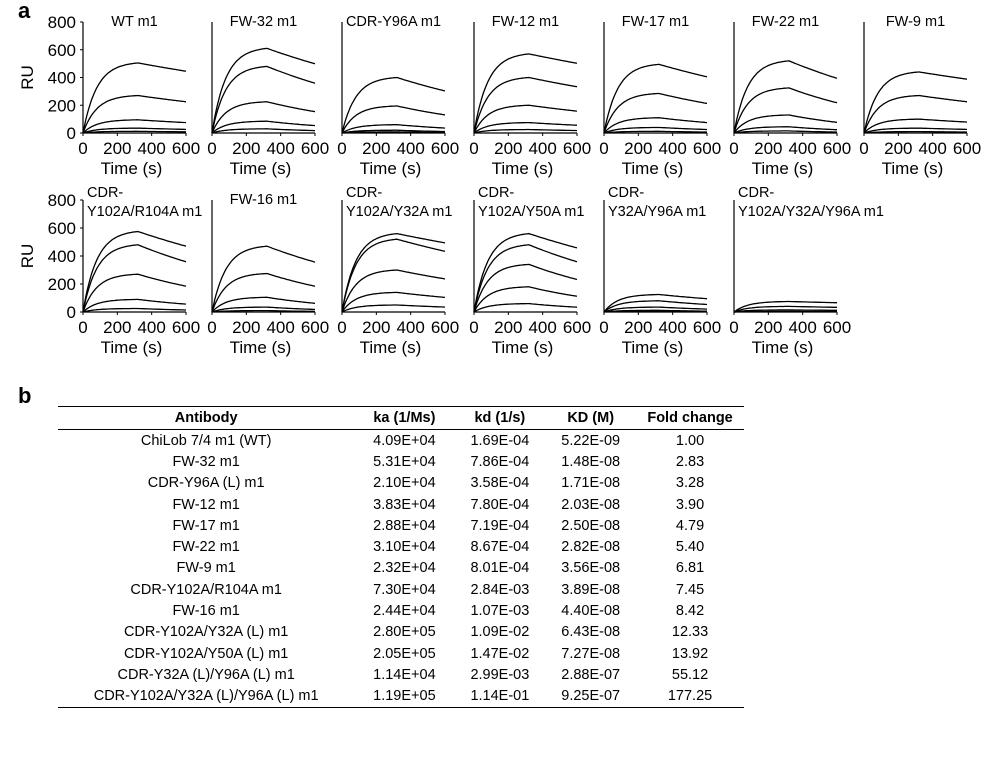 Image resolution: width=996 pixels, height=759 pixels. Describe the element at coordinates (206, 440) in the screenshot. I see `antibody-cell: ChiLob 7/4 m1 (WT)` at that location.